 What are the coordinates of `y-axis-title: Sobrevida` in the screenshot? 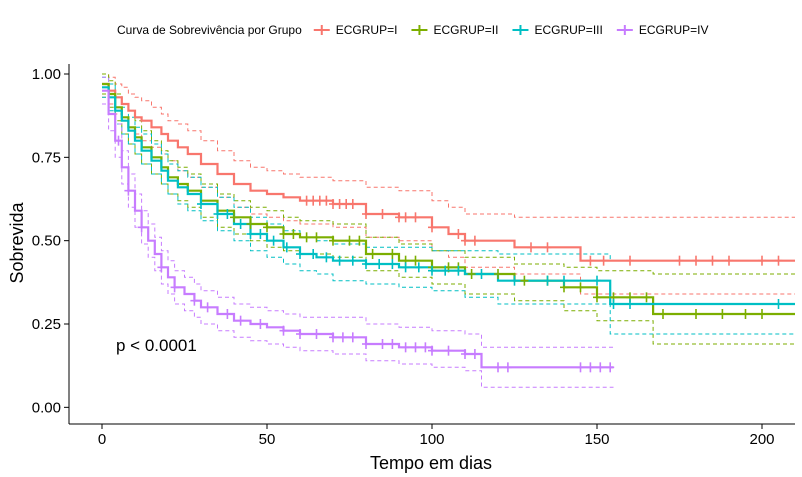 It's located at (17, 242).